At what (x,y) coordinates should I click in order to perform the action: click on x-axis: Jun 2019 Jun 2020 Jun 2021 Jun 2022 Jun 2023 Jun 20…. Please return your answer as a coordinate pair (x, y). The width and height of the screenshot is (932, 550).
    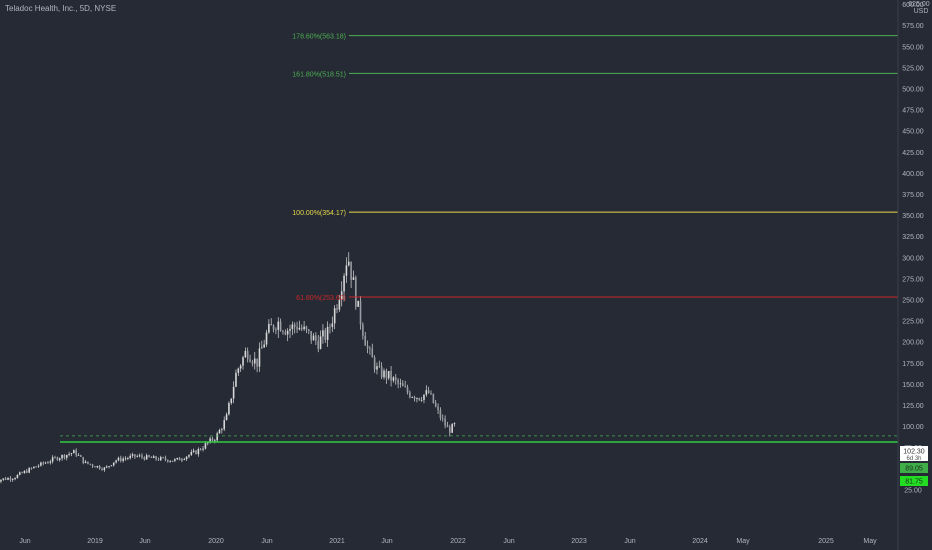
    Looking at the image, I should click on (448, 541).